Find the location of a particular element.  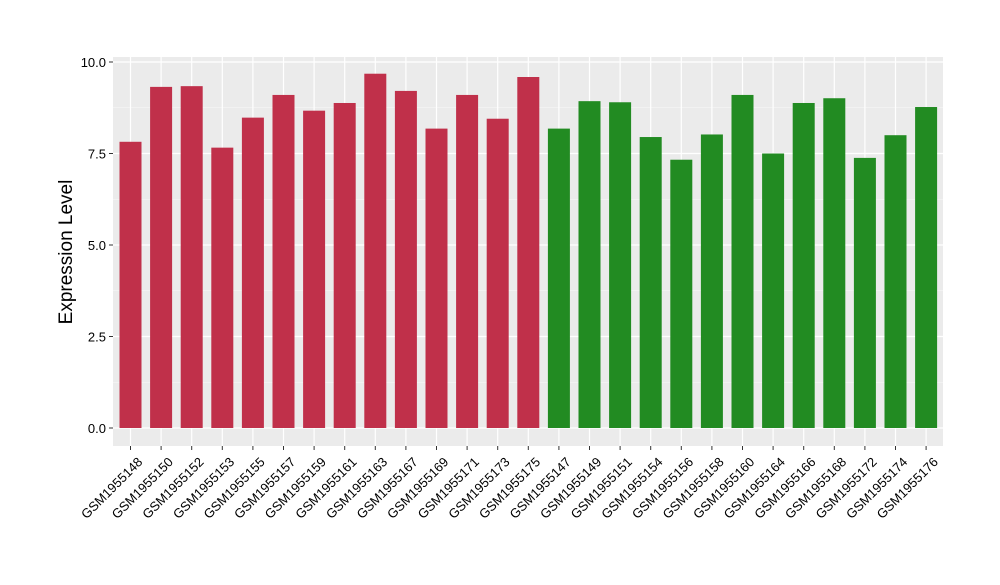

y-axis-label: Expression Level is located at coordinates (66, 252).